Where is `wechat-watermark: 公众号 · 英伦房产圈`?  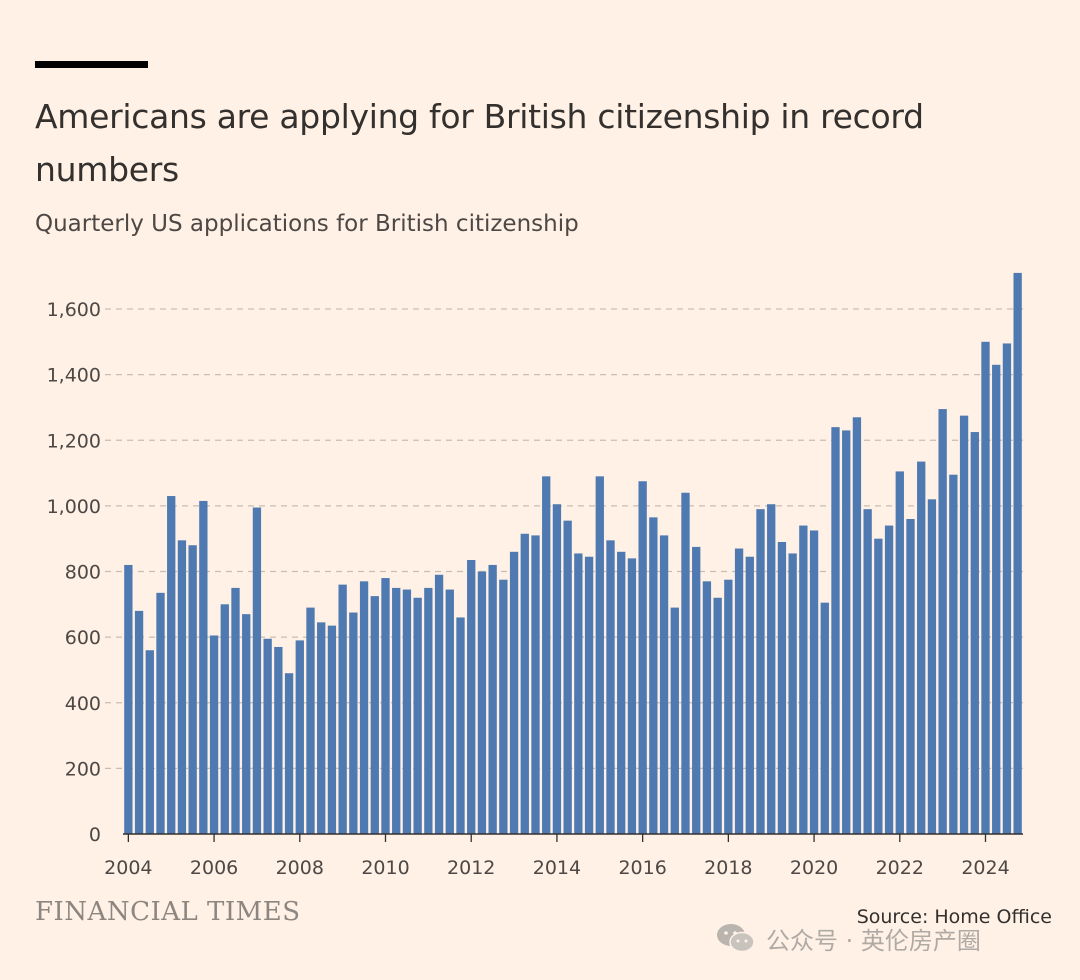
wechat-watermark: 公众号 · 英伦房产圈 is located at coordinates (848, 938).